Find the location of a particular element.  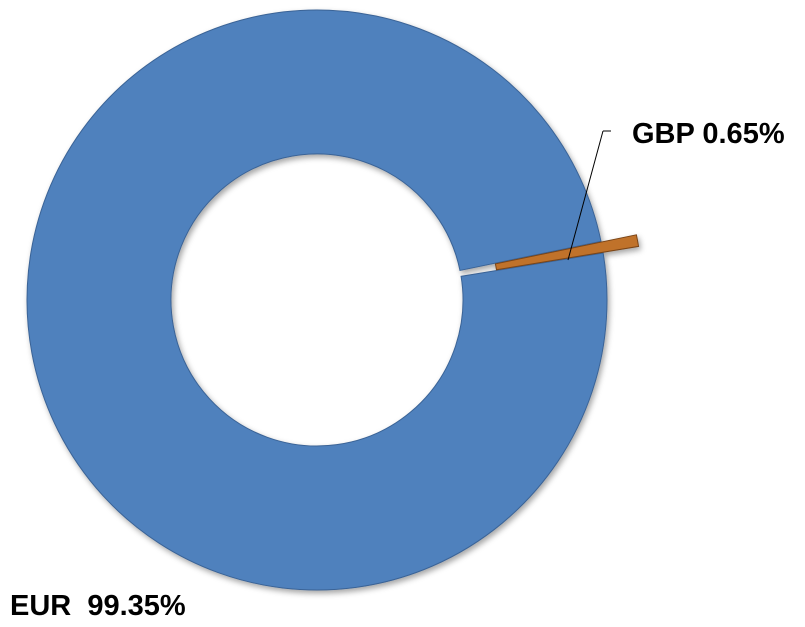

gbp-leader-line is located at coordinates (585, 195).